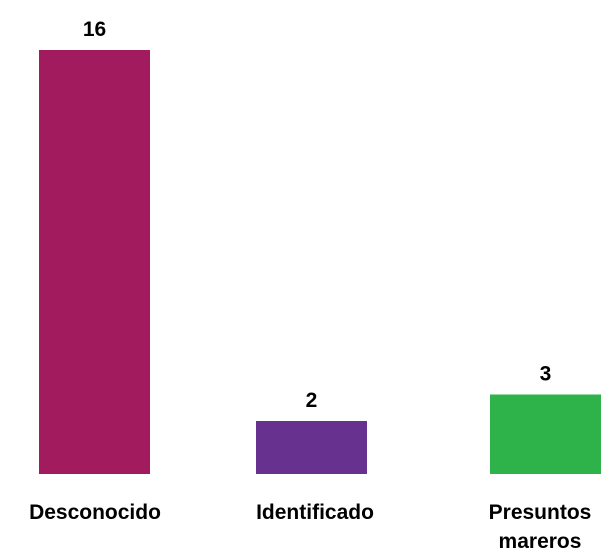 The height and width of the screenshot is (552, 615). Describe the element at coordinates (95, 512) in the screenshot. I see `category-label-0: Desconocido` at that location.